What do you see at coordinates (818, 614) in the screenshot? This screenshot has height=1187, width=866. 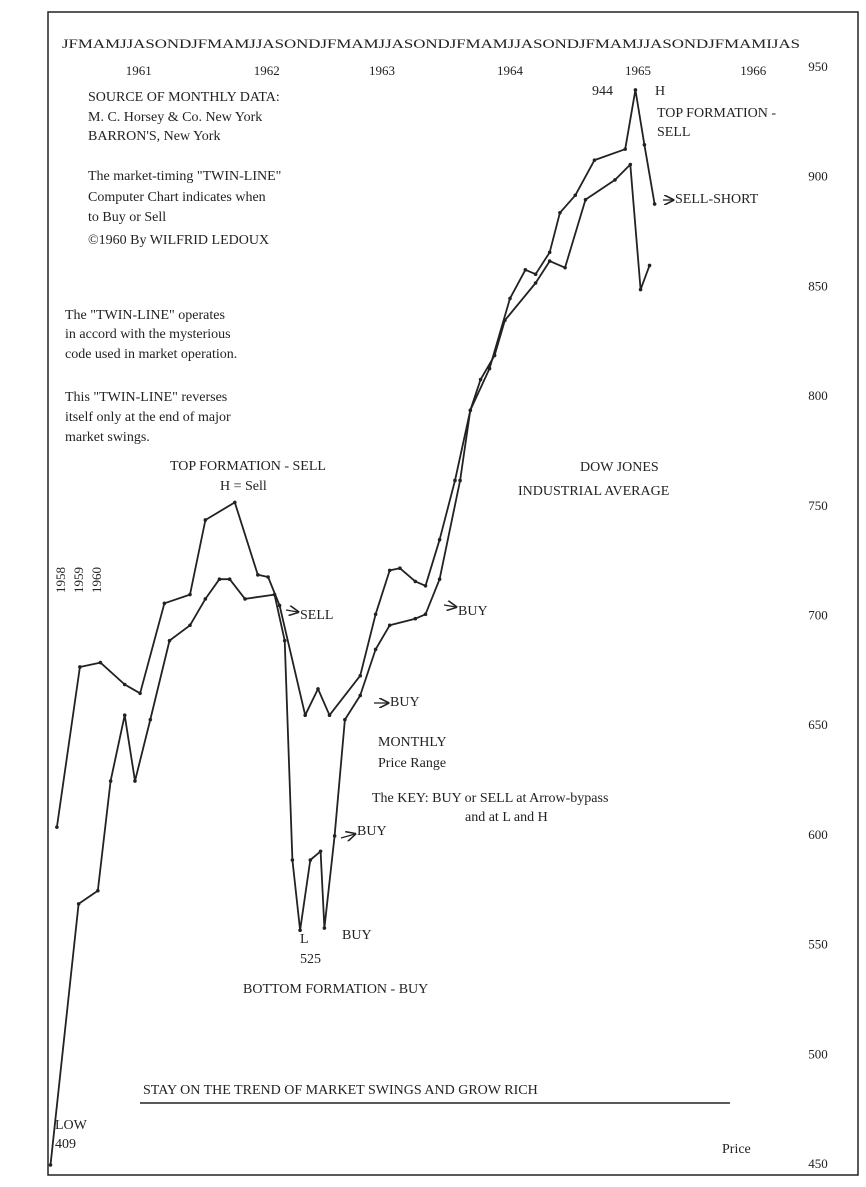 I see `y-tick-label: 700` at bounding box center [818, 614].